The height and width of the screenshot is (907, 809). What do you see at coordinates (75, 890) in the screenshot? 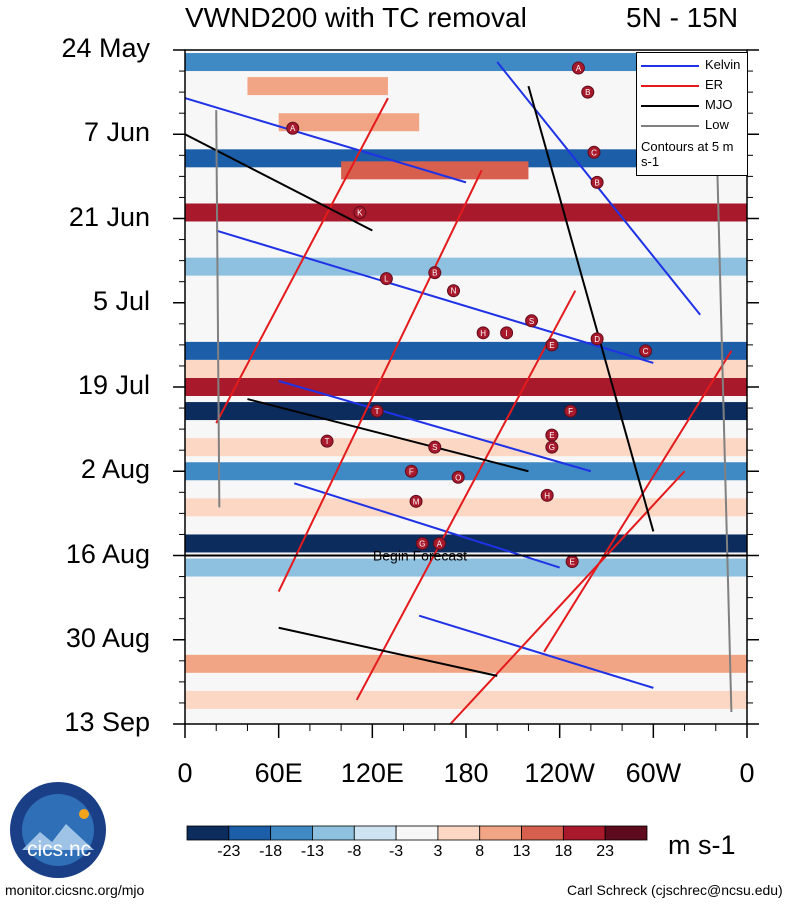
I see `footer-url: monitor.cicsnc.org/mjo` at bounding box center [75, 890].